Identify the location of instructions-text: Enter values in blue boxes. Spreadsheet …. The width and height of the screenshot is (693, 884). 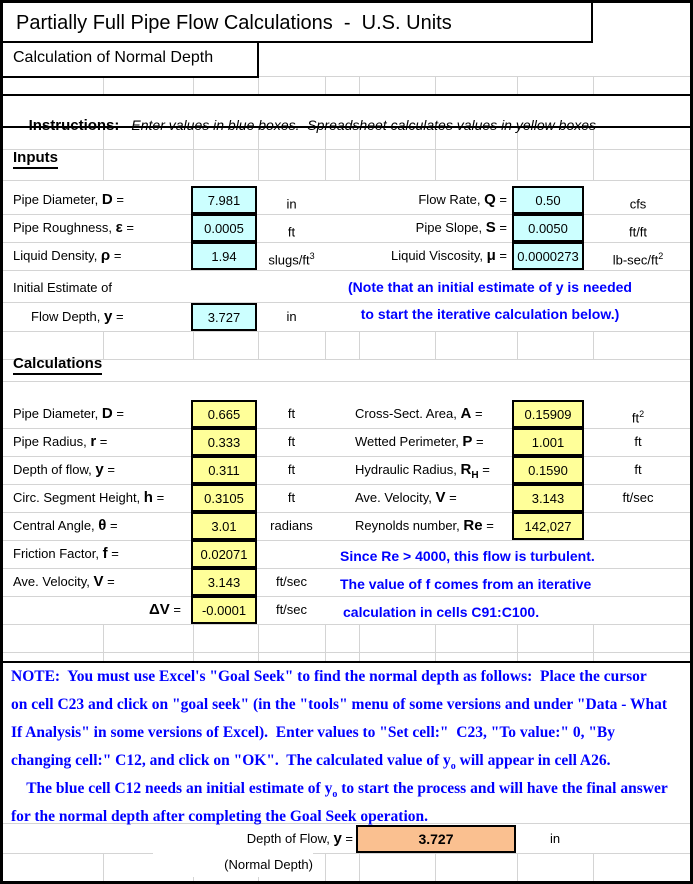
(364, 125).